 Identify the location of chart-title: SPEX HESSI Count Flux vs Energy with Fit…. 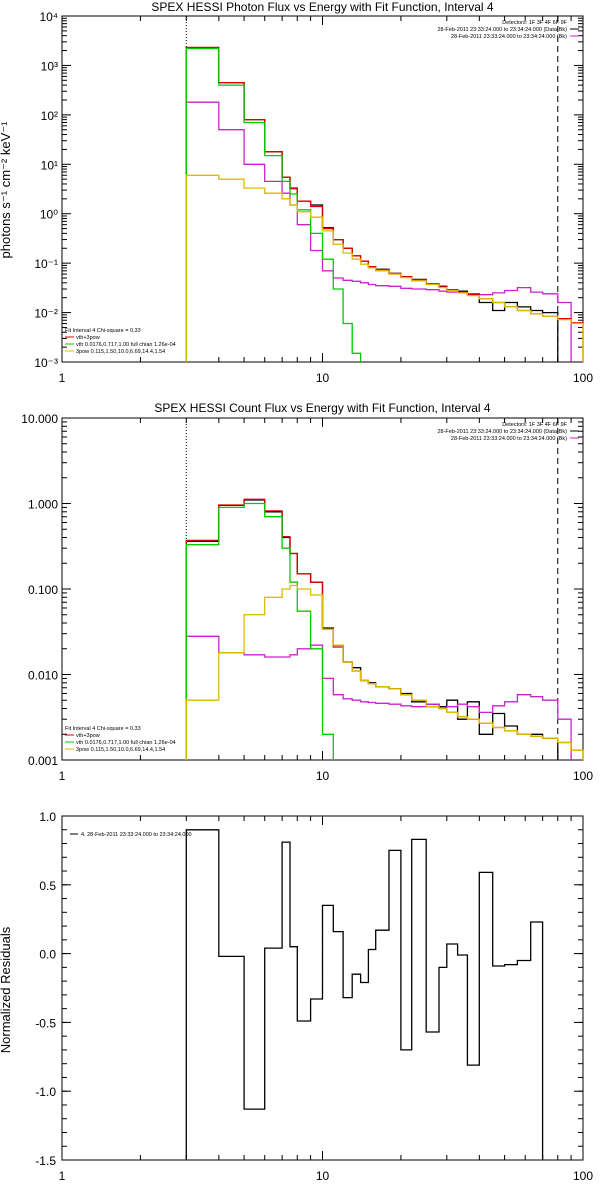
(322, 408).